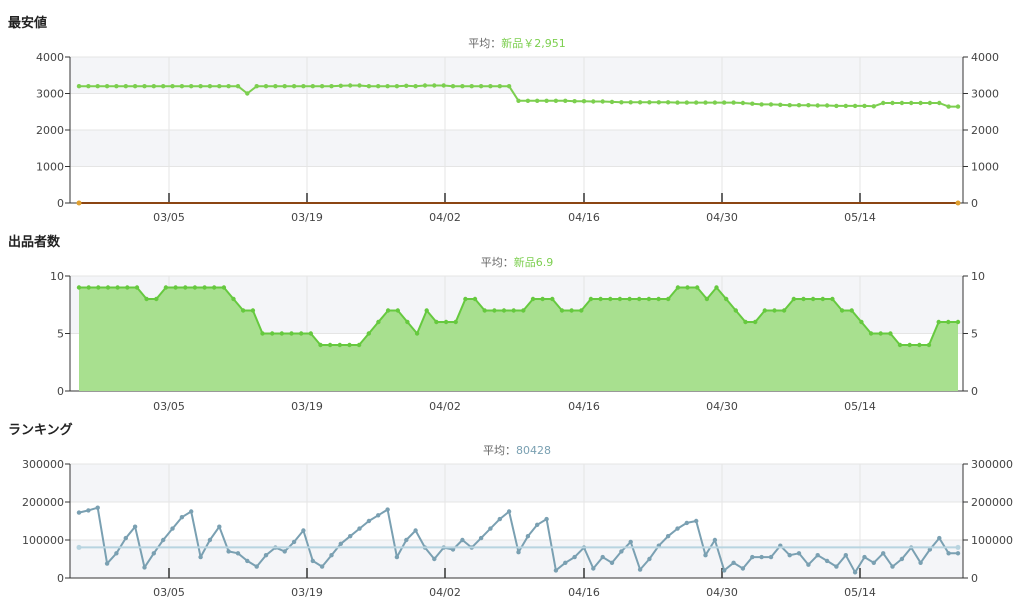 The image size is (1024, 606). What do you see at coordinates (722, 217) in the screenshot?
I see `x-tick-label: 04/30` at bounding box center [722, 217].